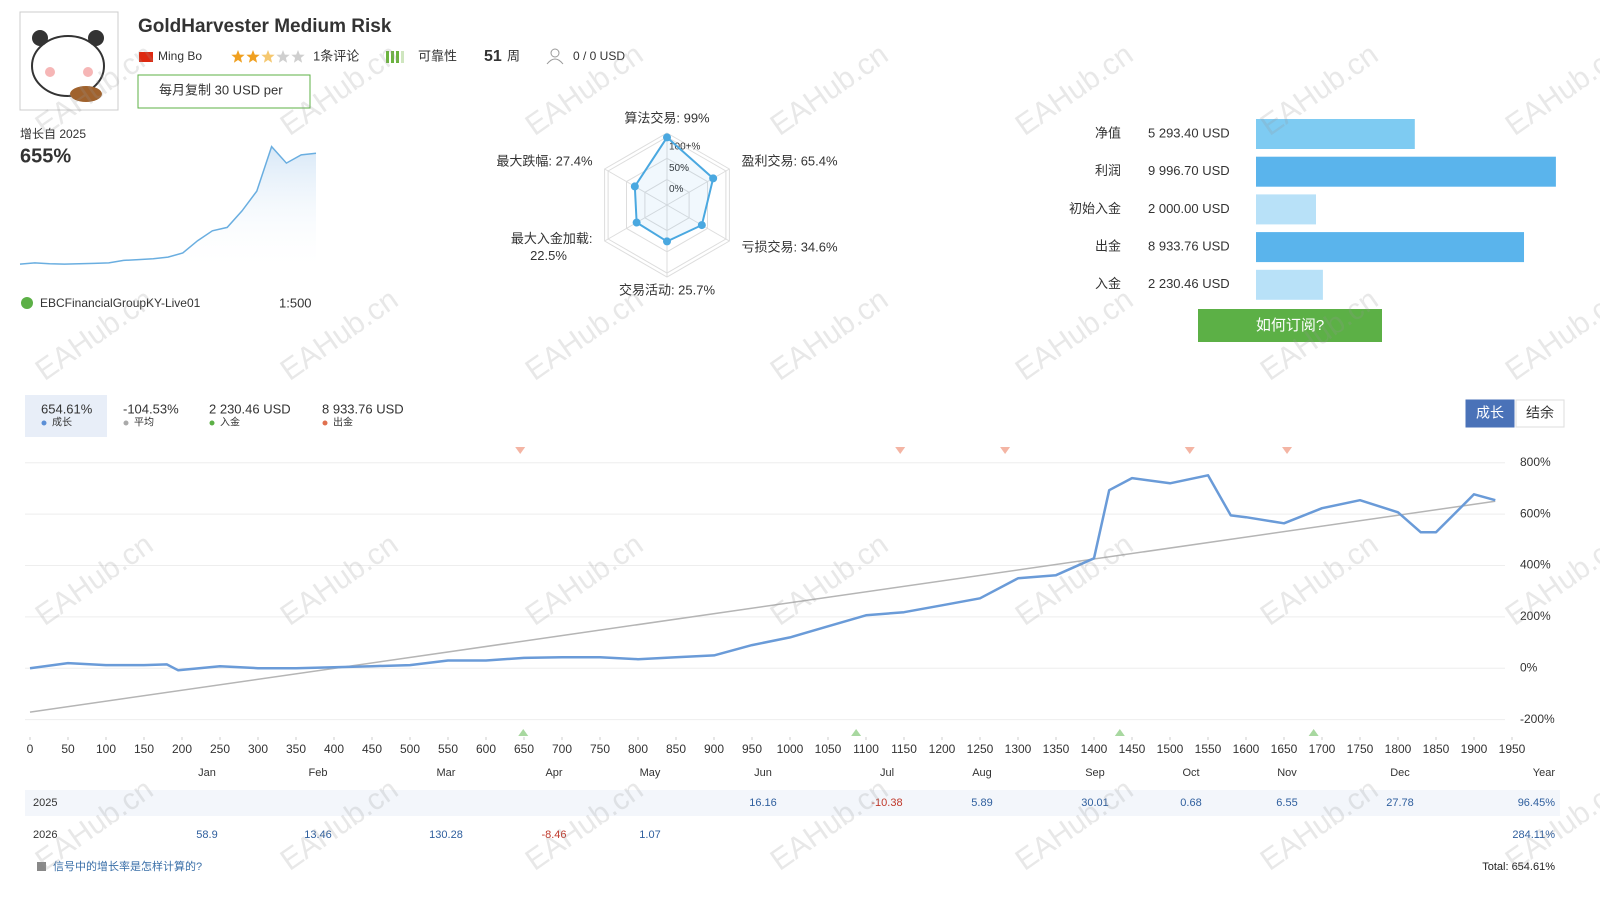  Describe the element at coordinates (789, 246) in the screenshot. I see `radar-label: 亏损交易: 34.6%` at that location.